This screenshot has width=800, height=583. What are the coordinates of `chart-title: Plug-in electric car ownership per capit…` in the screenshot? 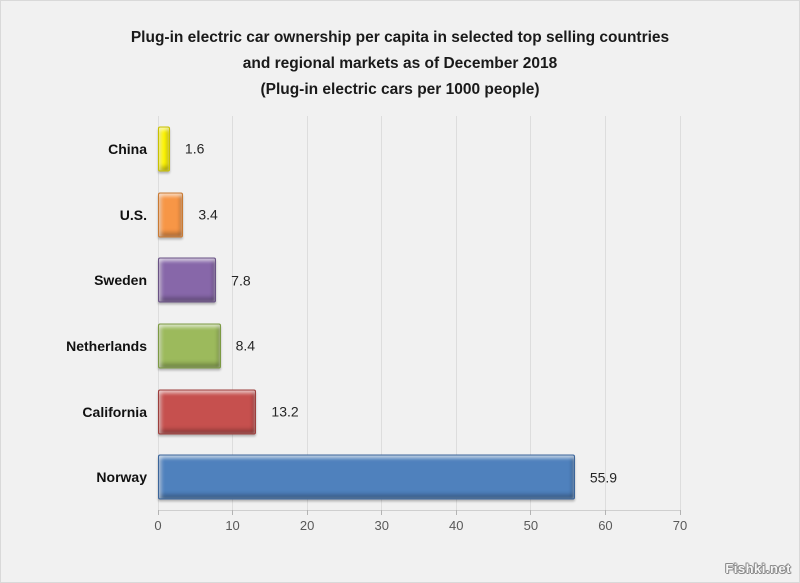 It's located at (400, 64).